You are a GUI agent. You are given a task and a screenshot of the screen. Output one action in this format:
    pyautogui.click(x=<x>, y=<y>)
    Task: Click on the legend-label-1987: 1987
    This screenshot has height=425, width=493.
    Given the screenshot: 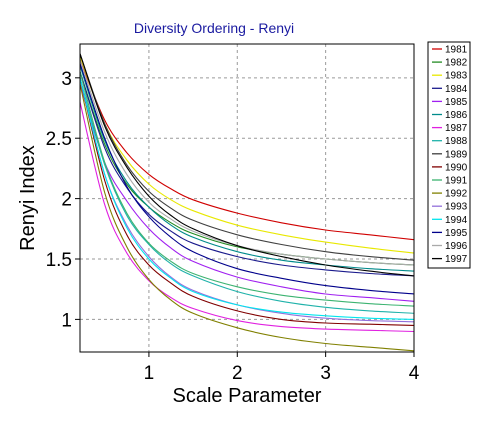 What is the action you would take?
    pyautogui.click(x=456, y=128)
    